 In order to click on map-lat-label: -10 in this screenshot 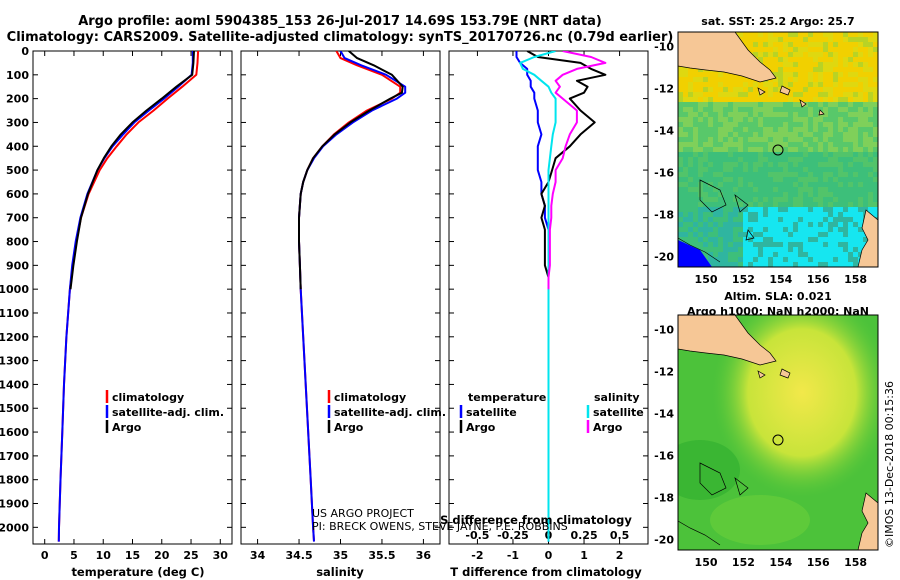, I will do `click(664, 47)`.